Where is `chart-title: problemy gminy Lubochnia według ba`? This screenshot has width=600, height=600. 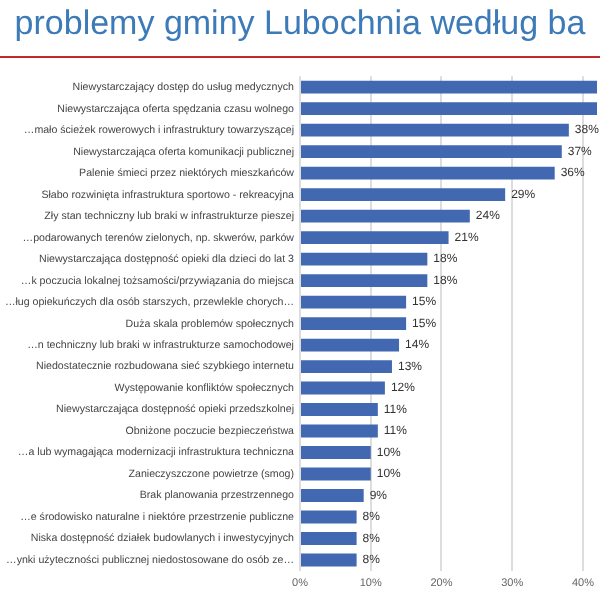
chart-title: problemy gminy Lubochnia według ba is located at coordinates (300, 24).